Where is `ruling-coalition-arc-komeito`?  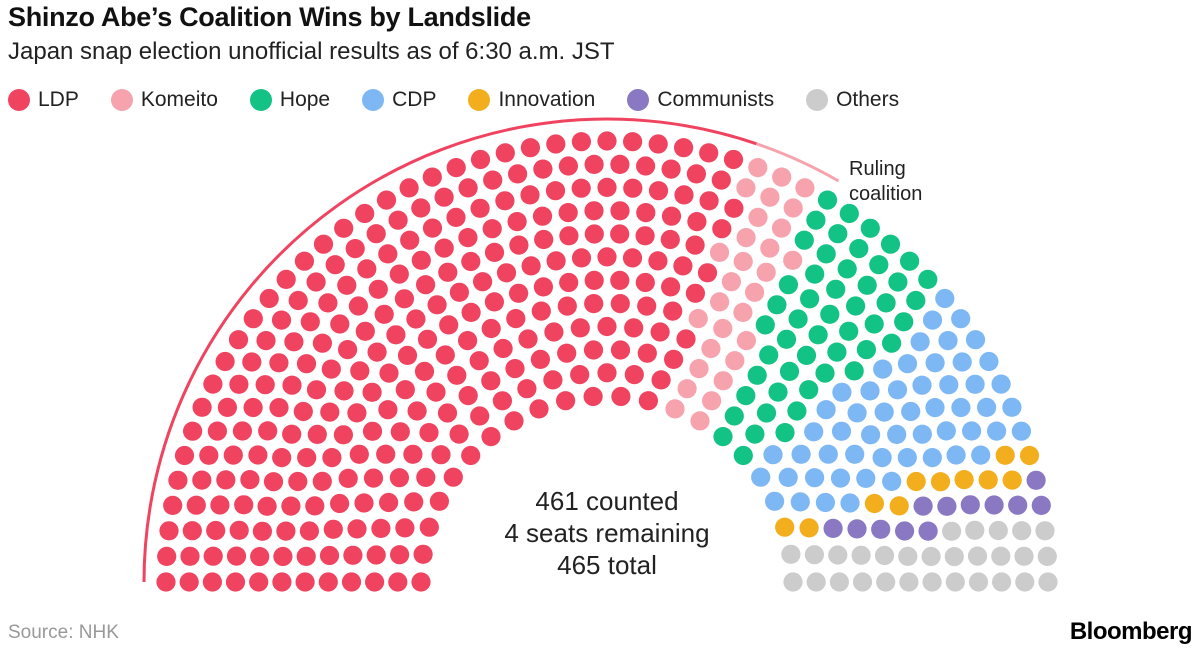 ruling-coalition-arc-komeito is located at coordinates (798, 162).